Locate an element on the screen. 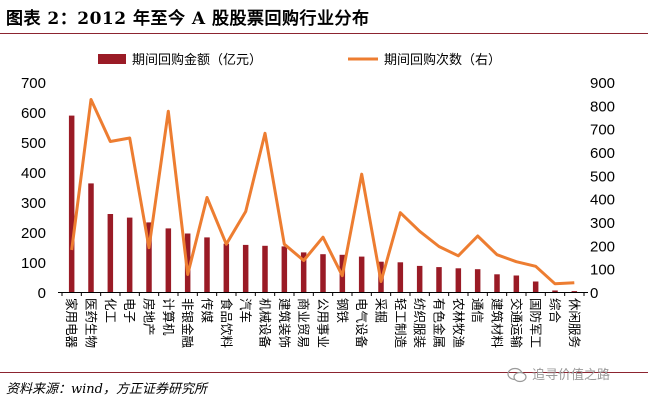 The image size is (648, 404). category-label: 轻工制造 is located at coordinates (400, 323).